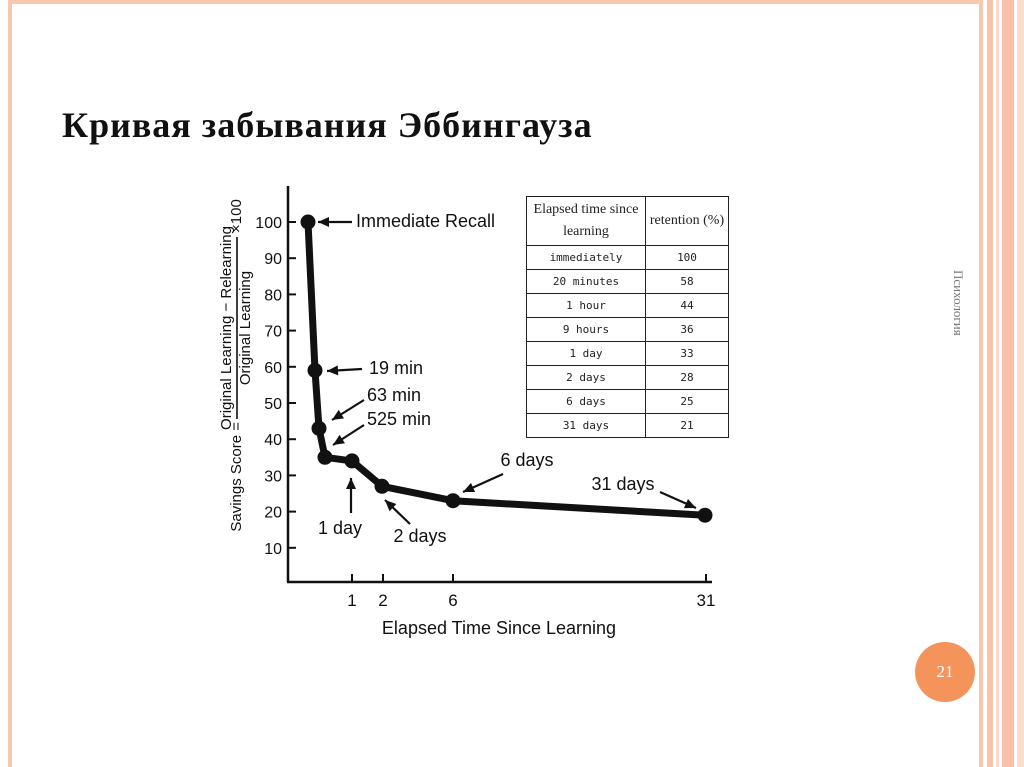 The image size is (1024, 767). I want to click on y-tick-label: 10, so click(273, 549).